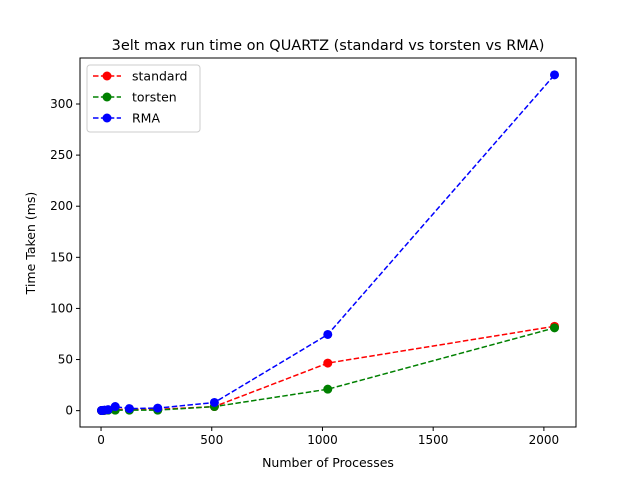 The width and height of the screenshot is (640, 480). Describe the element at coordinates (61, 155) in the screenshot. I see `y-tick-label: 250` at that location.